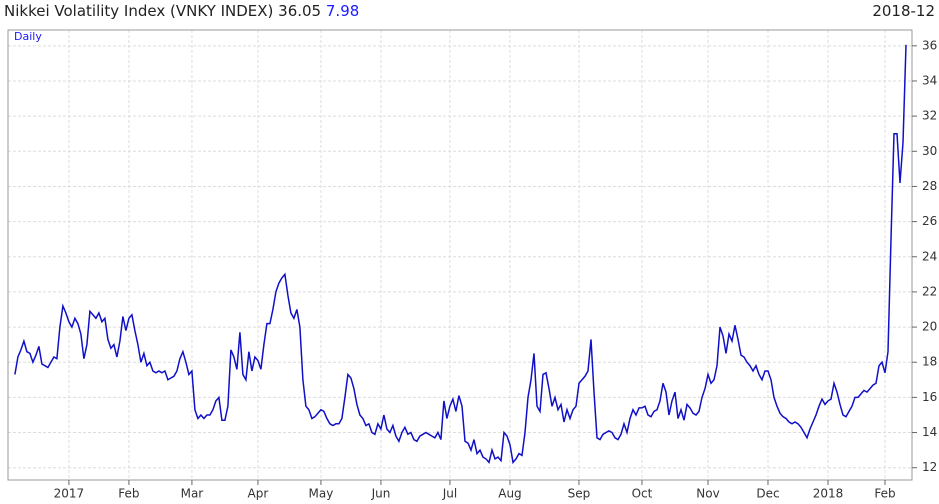  What do you see at coordinates (929, 151) in the screenshot?
I see `y-tick-label: 30` at bounding box center [929, 151].